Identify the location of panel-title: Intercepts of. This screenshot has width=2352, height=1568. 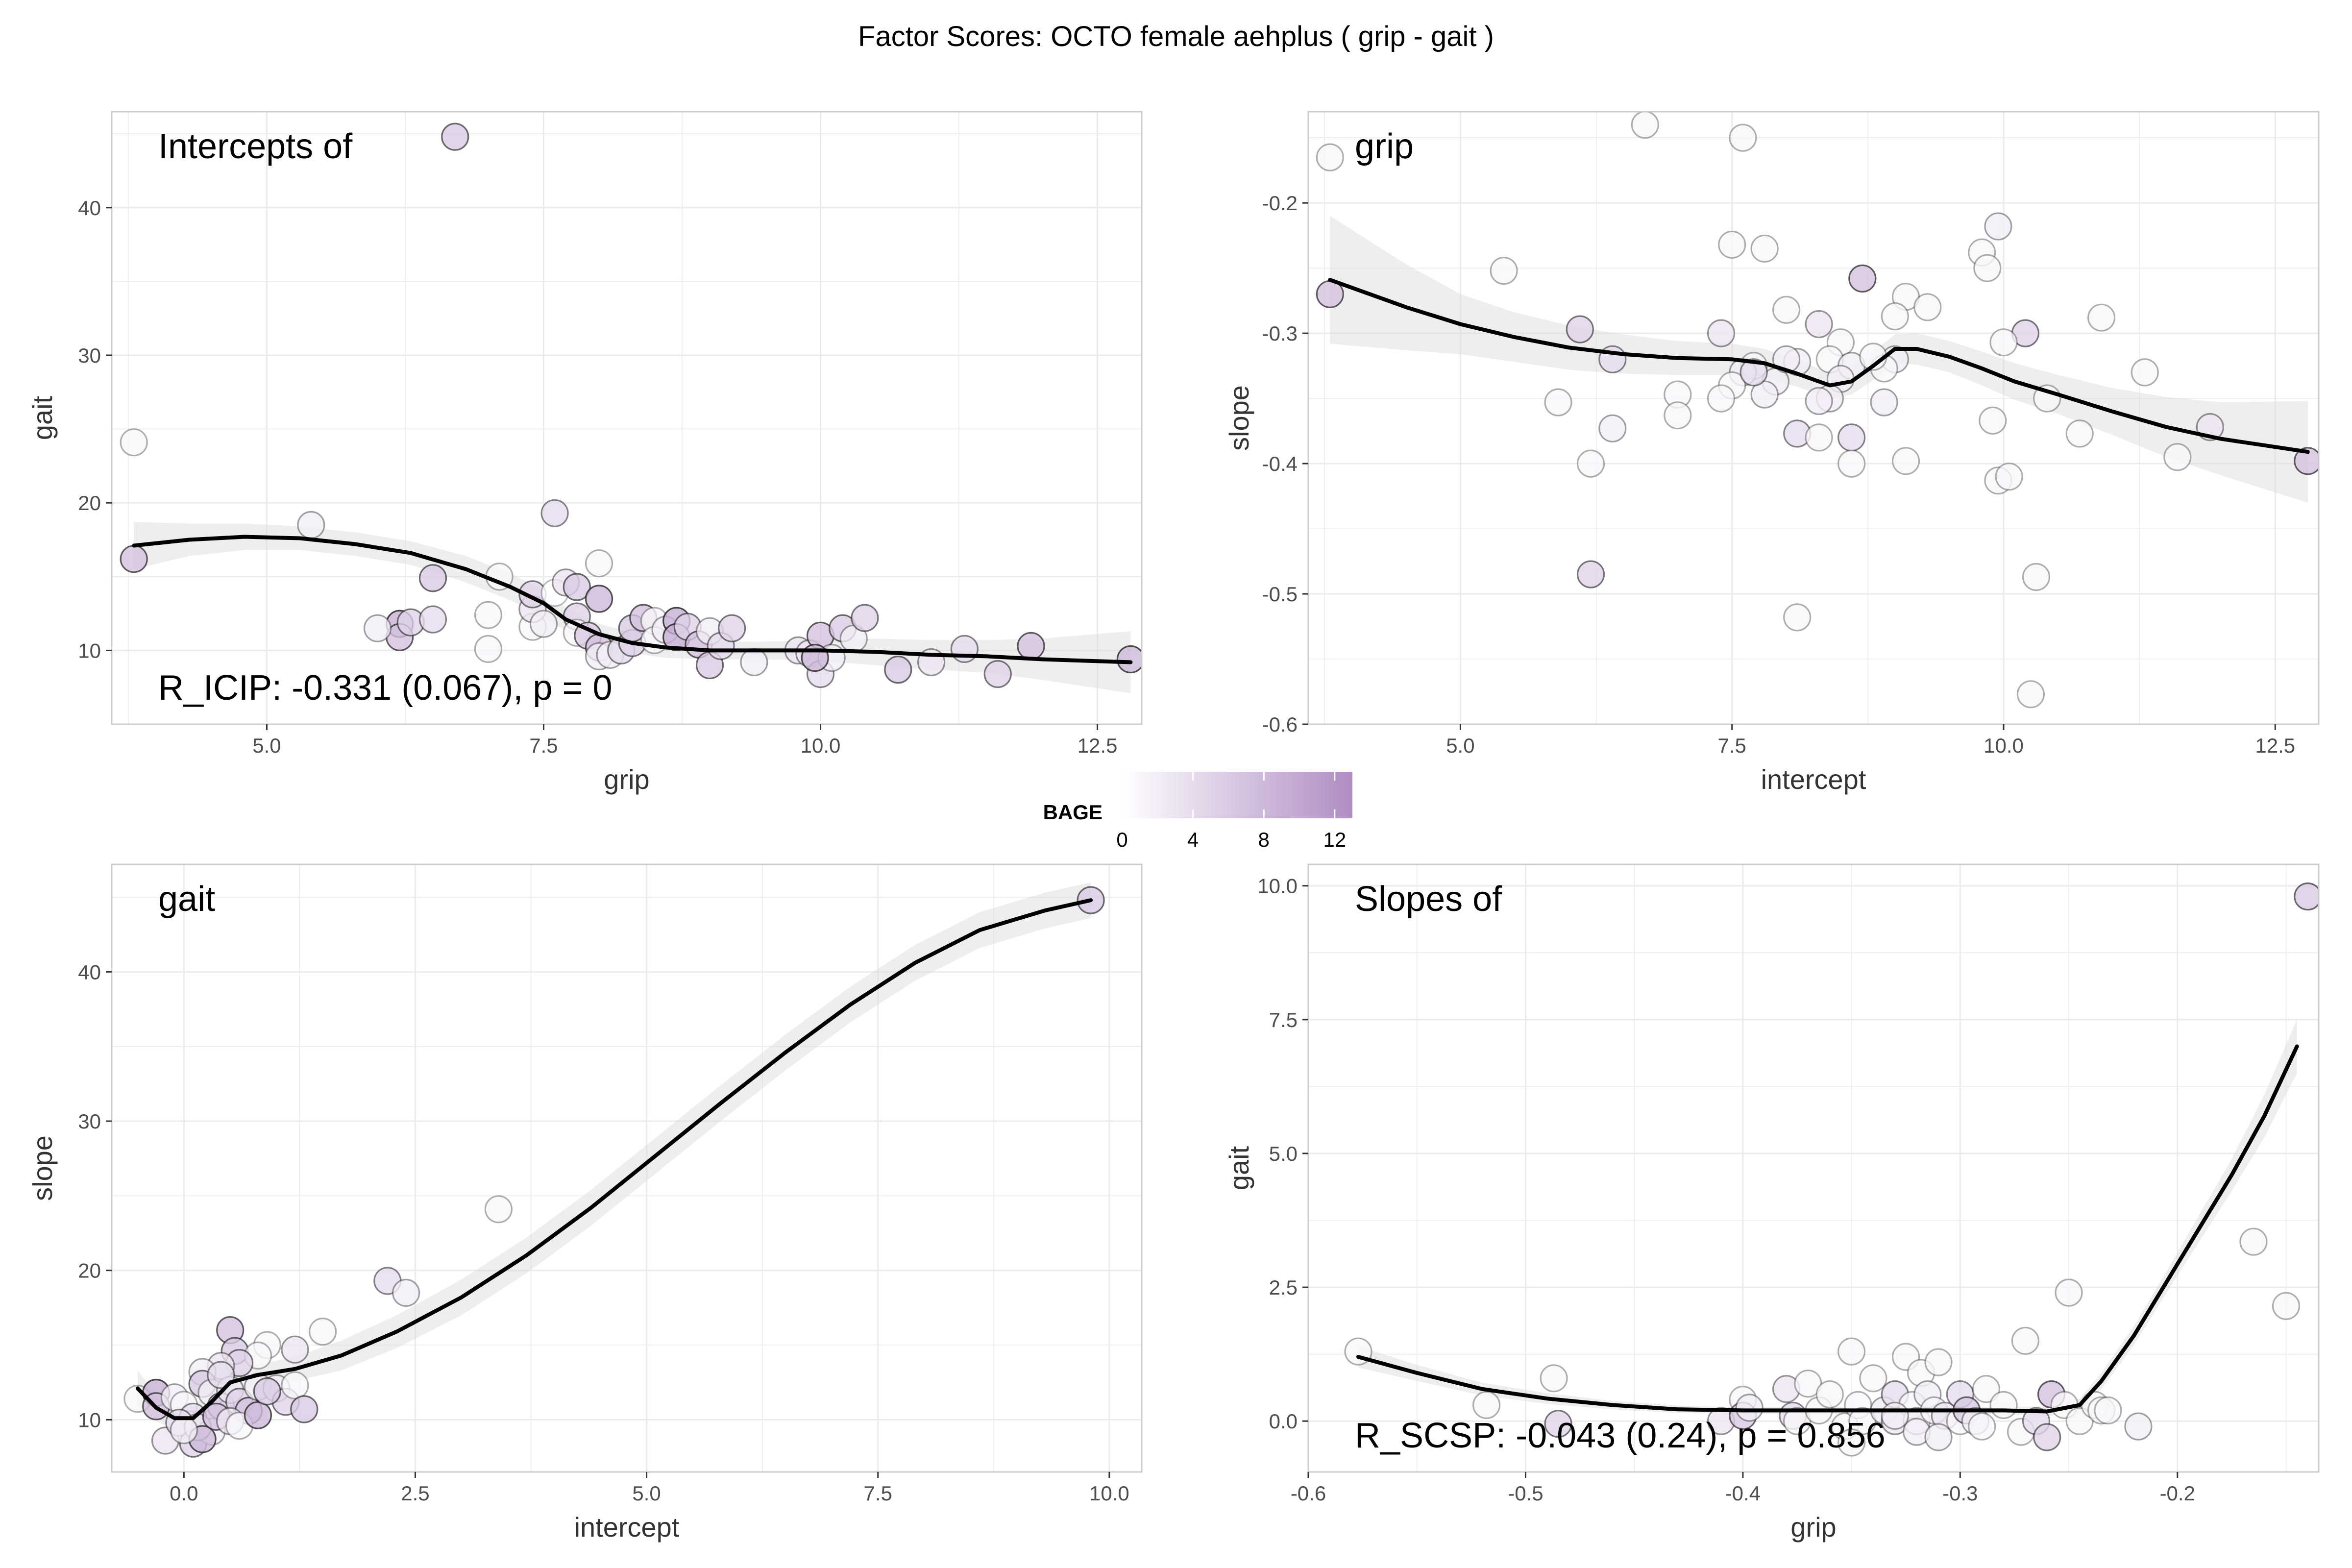
(255, 146).